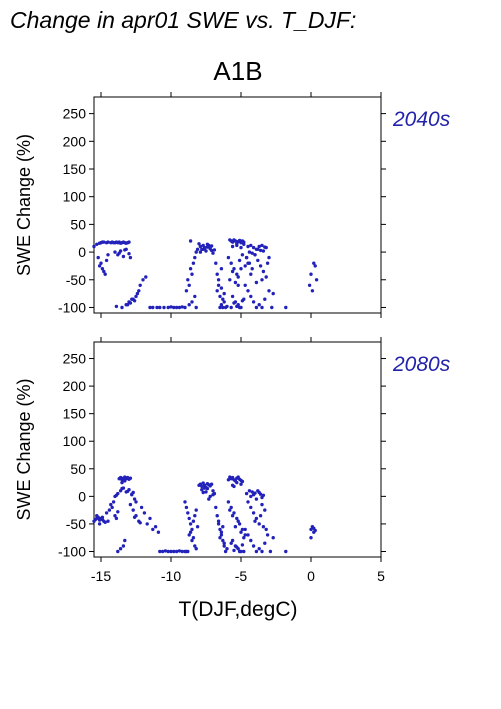  What do you see at coordinates (237, 71) in the screenshot?
I see `scenario-label: A1B` at bounding box center [237, 71].